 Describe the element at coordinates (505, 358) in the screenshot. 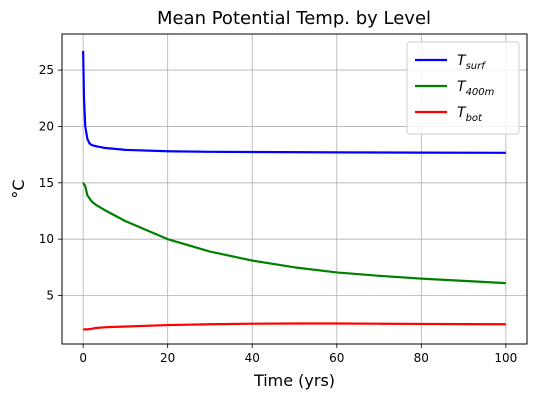

I see `x-tick-label: 100` at that location.